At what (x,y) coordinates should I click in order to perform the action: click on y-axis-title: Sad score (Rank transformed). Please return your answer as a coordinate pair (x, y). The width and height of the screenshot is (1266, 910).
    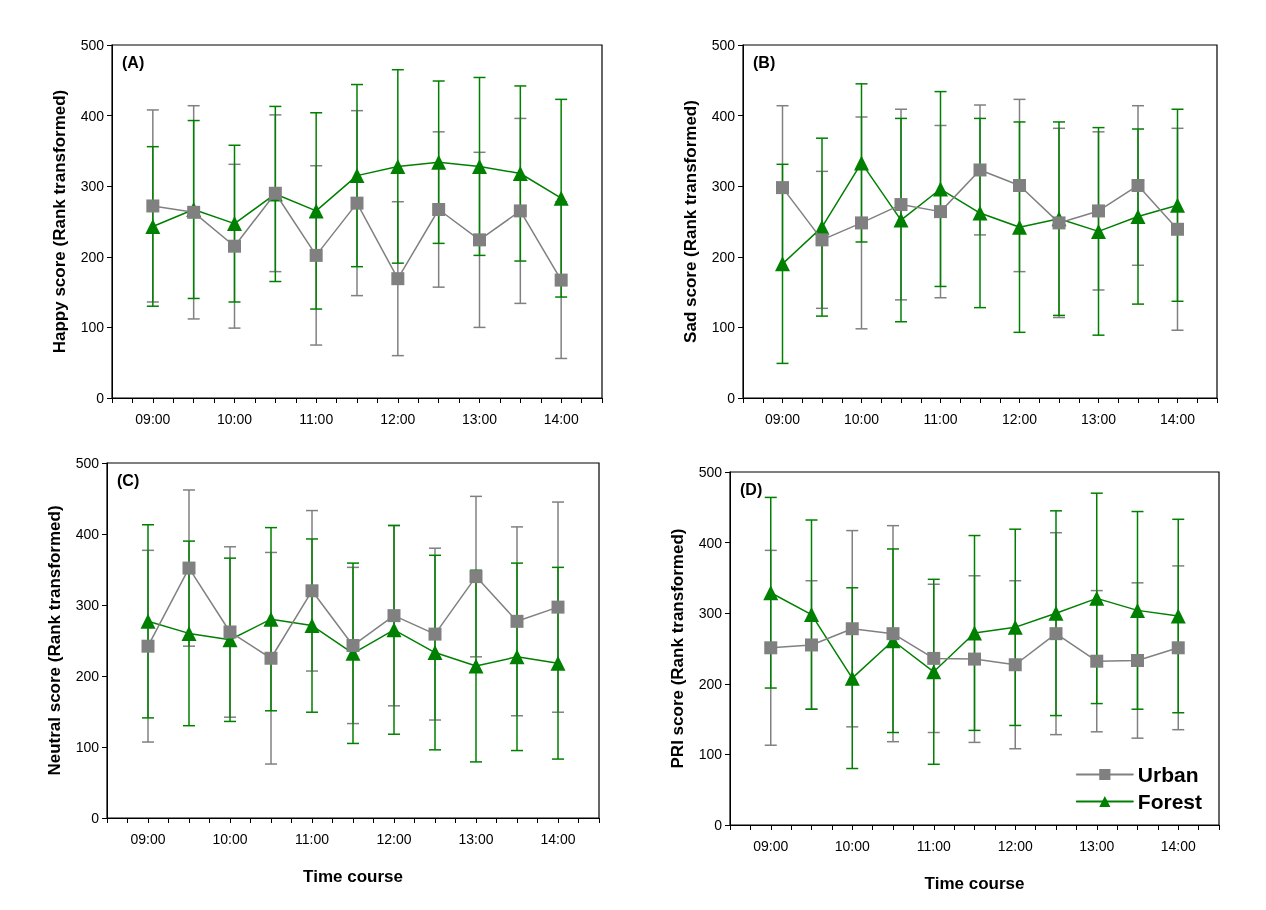
    Looking at the image, I should click on (690, 221).